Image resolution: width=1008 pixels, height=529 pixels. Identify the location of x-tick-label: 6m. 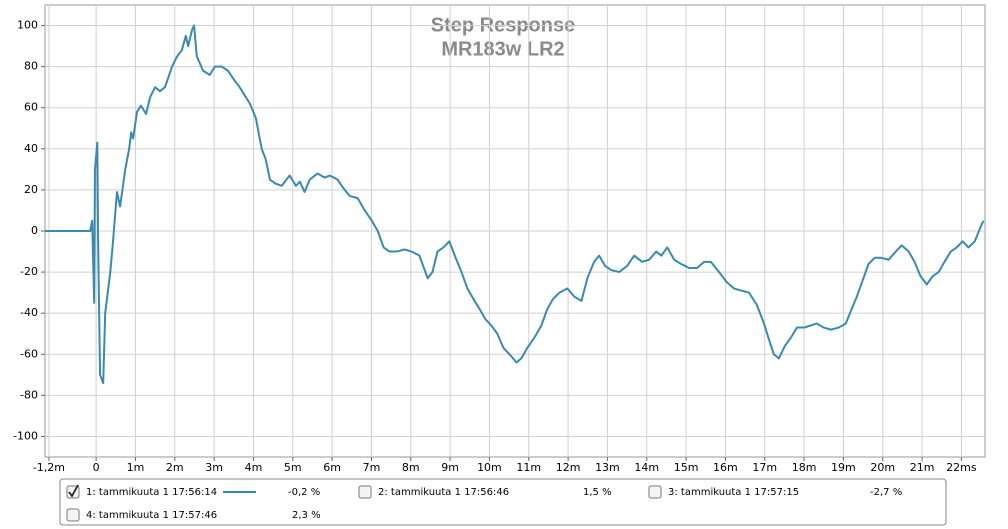
(332, 467).